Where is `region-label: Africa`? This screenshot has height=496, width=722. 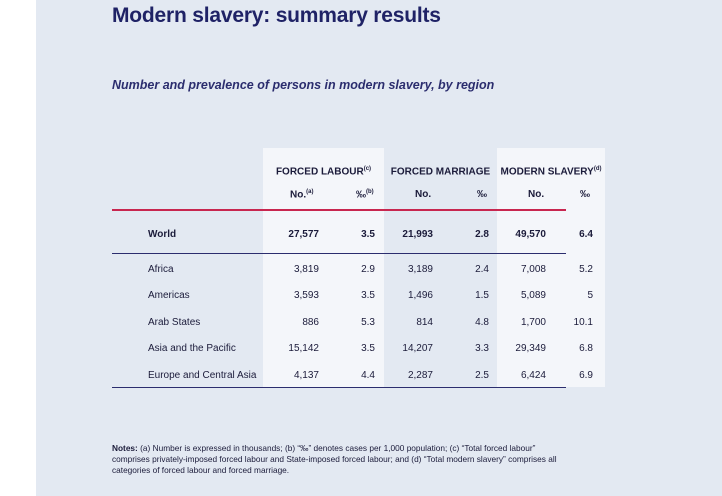
region-label: Africa is located at coordinates (161, 269).